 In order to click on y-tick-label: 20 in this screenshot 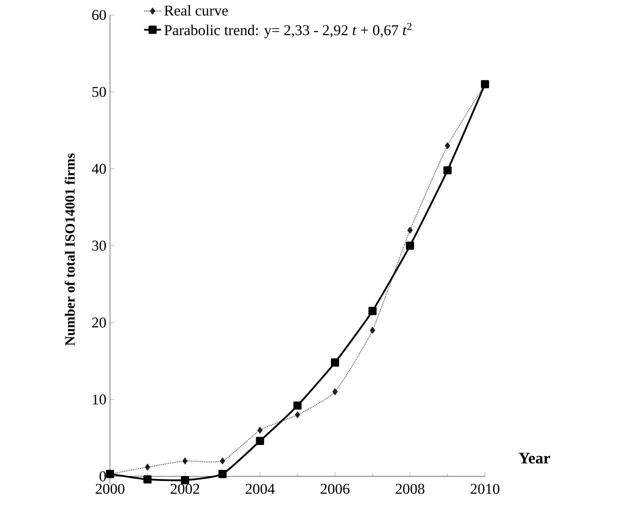, I will do `click(99, 323)`.